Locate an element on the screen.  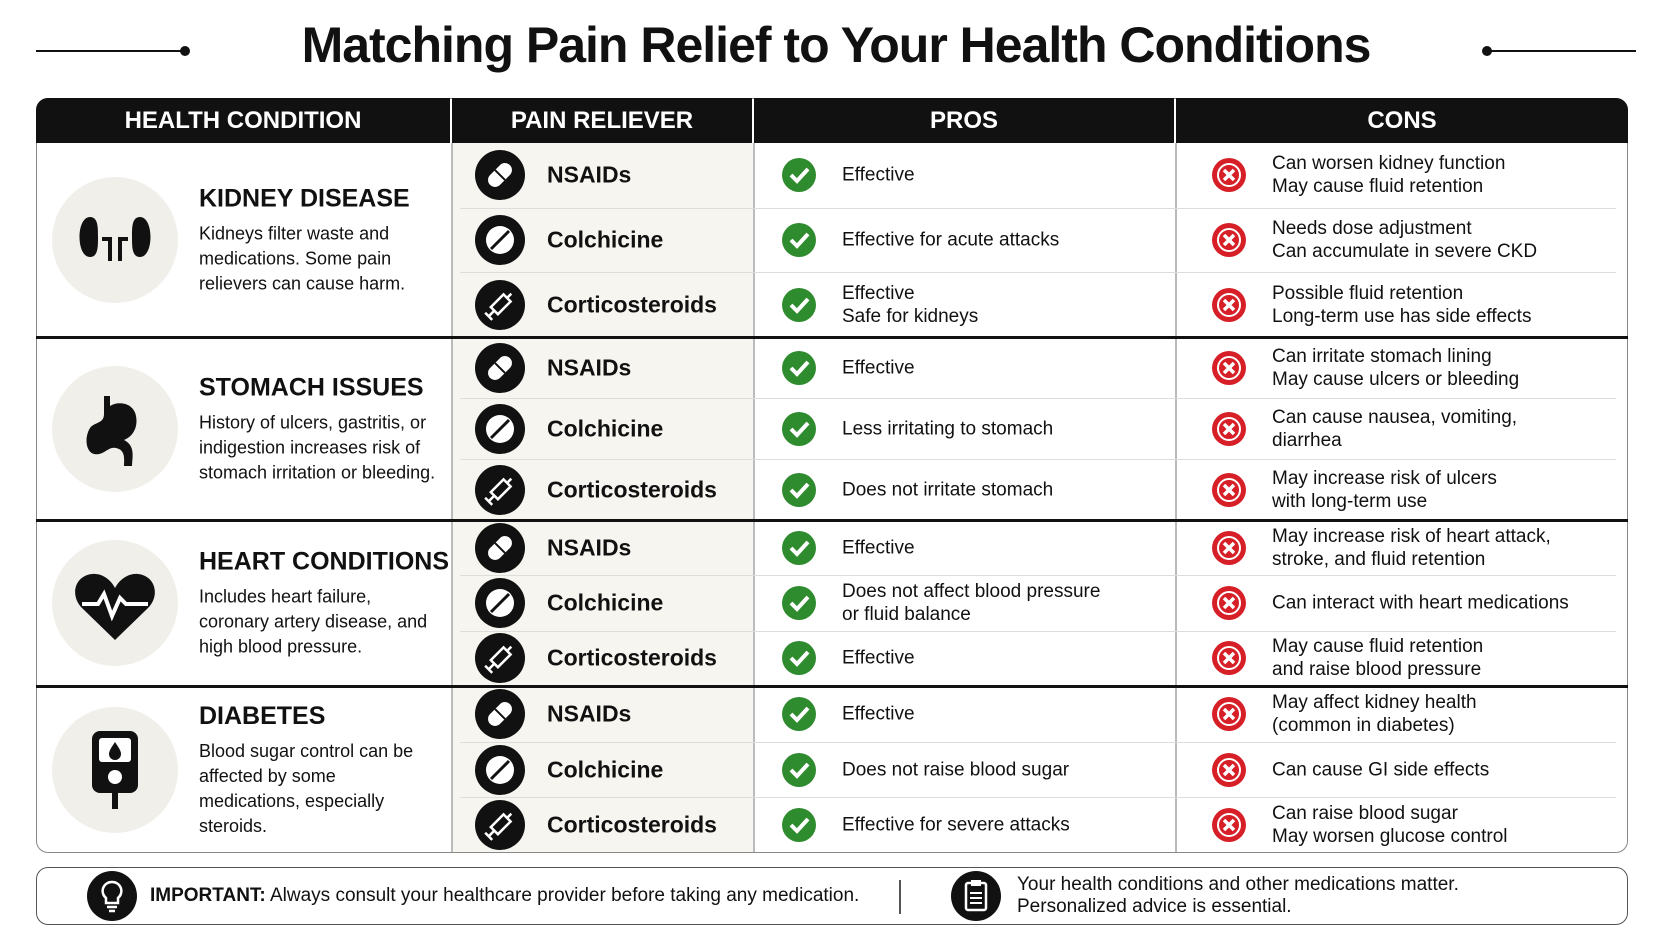
text-line: Possible fluid retention is located at coordinates (1368, 293).